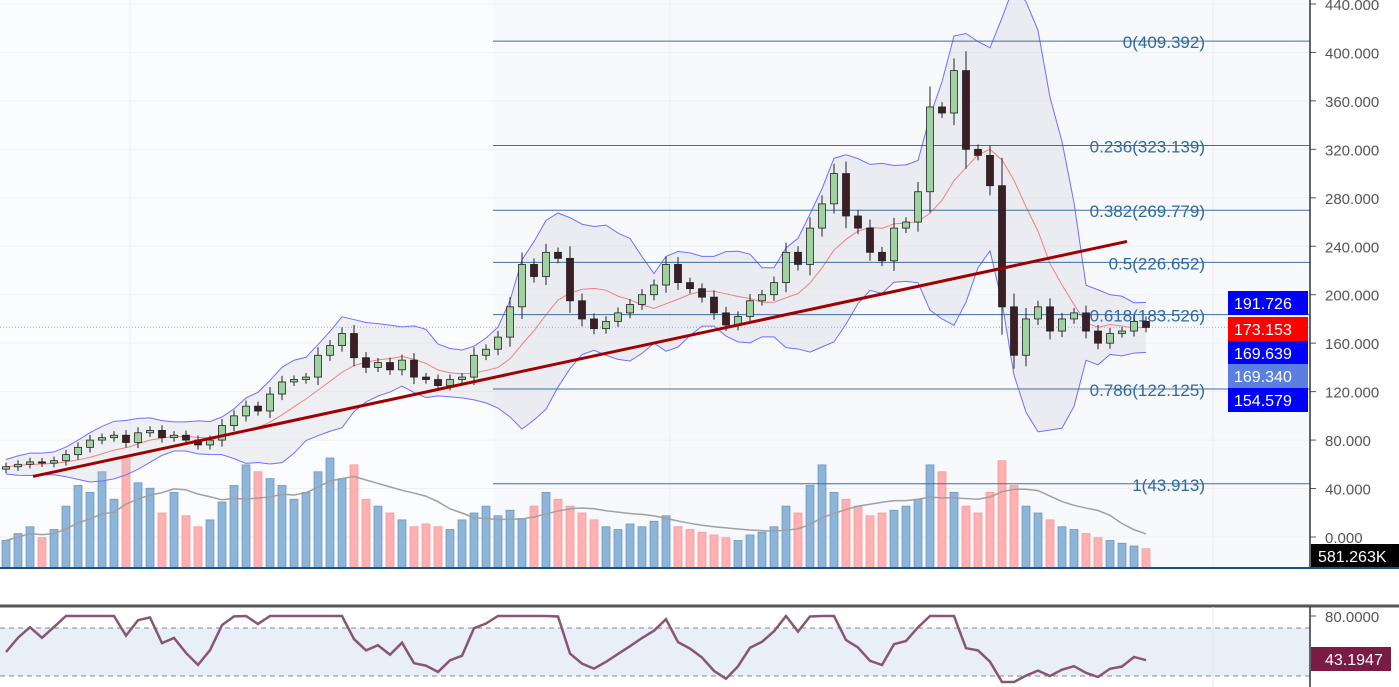 The width and height of the screenshot is (1399, 687). What do you see at coordinates (1168, 485) in the screenshot?
I see `fib-level-label: 1(43.913)` at bounding box center [1168, 485].